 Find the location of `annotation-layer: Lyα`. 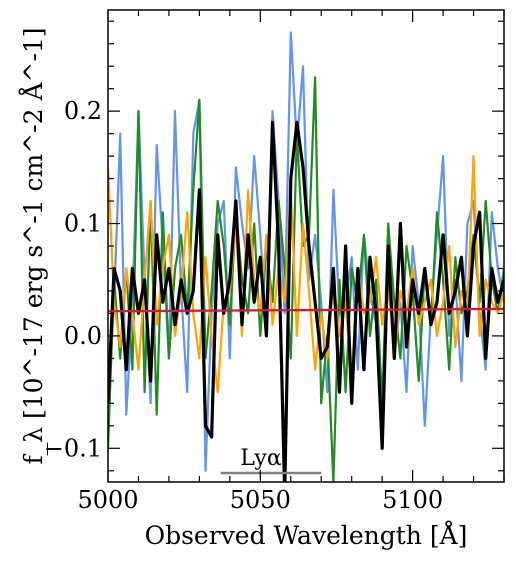

annotation-layer: Lyα is located at coordinates (271, 460).